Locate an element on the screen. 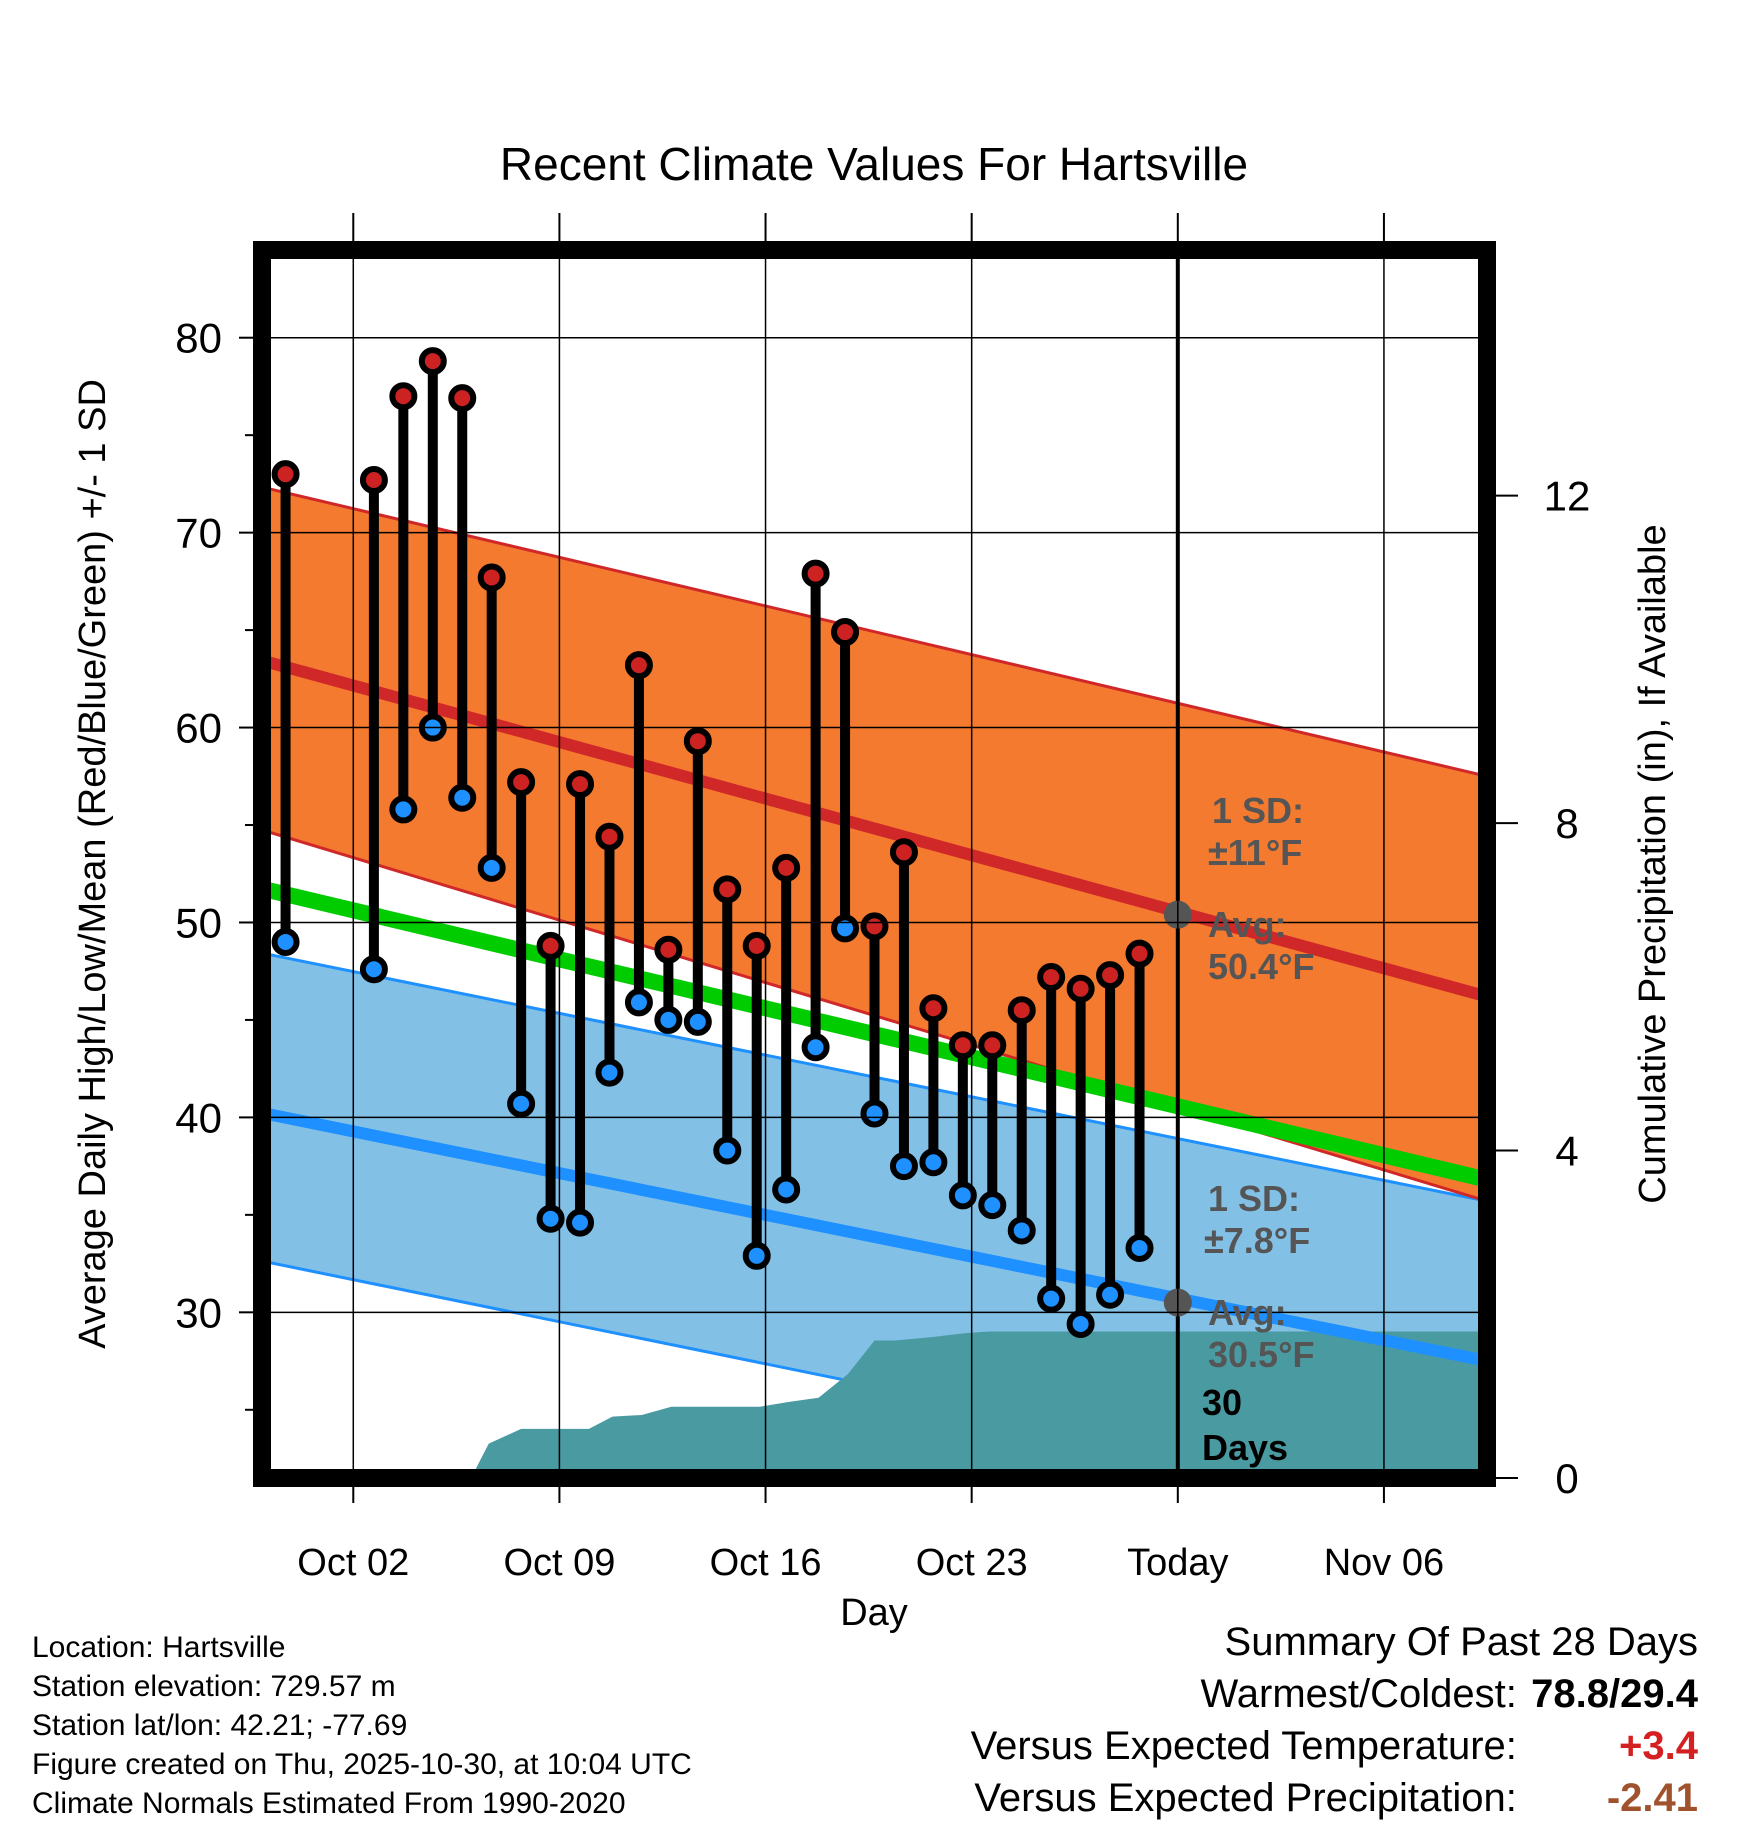  warm-cold-value: 78.8/29.4 is located at coordinates (1614, 1694).